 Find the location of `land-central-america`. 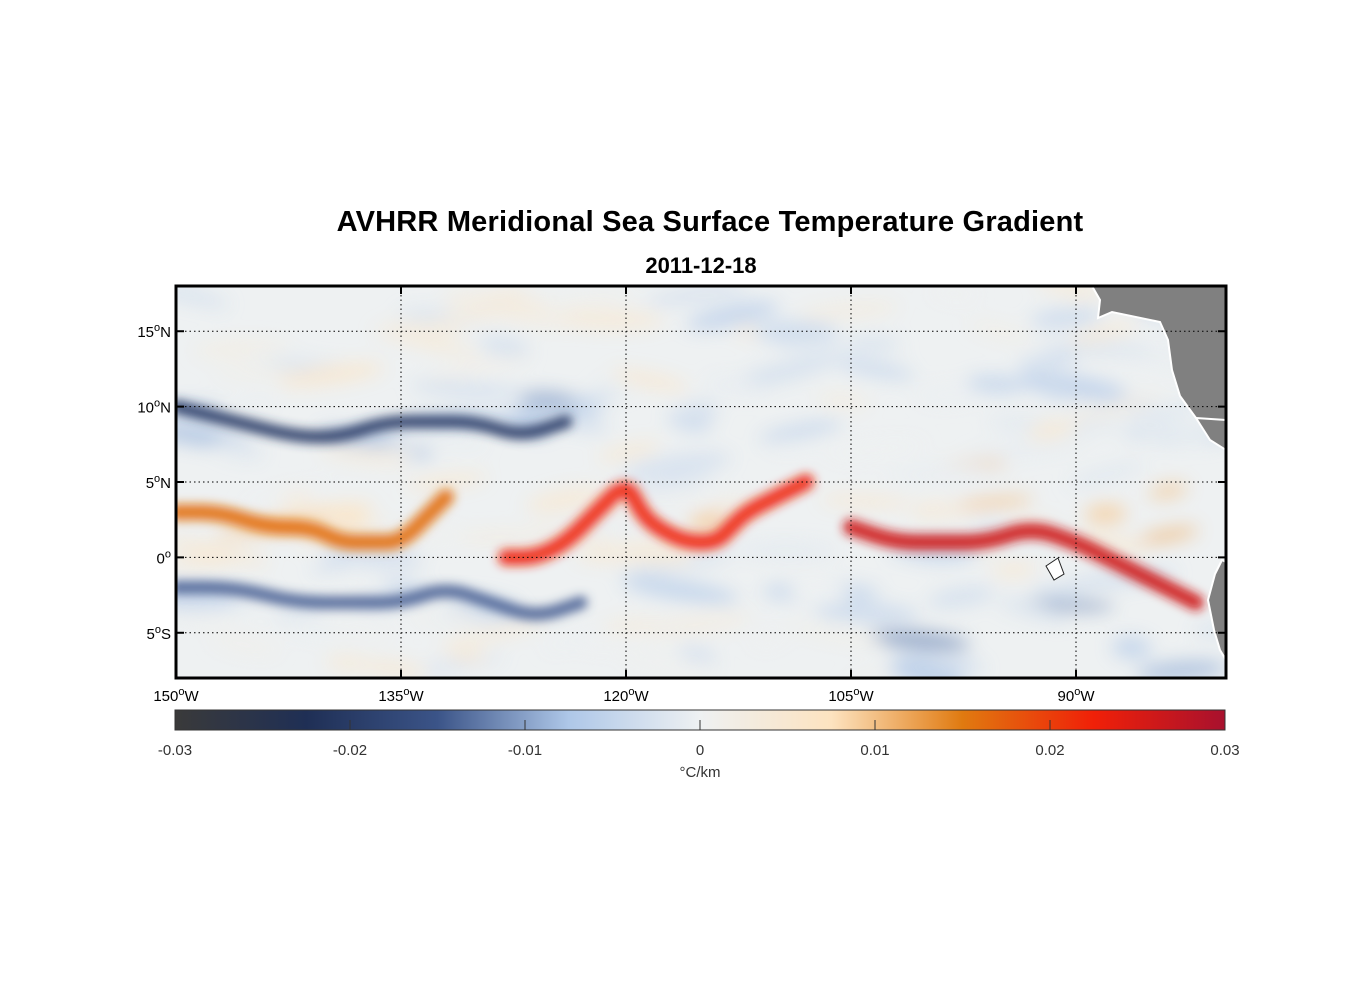

land-central-america is located at coordinates (1063, 474).